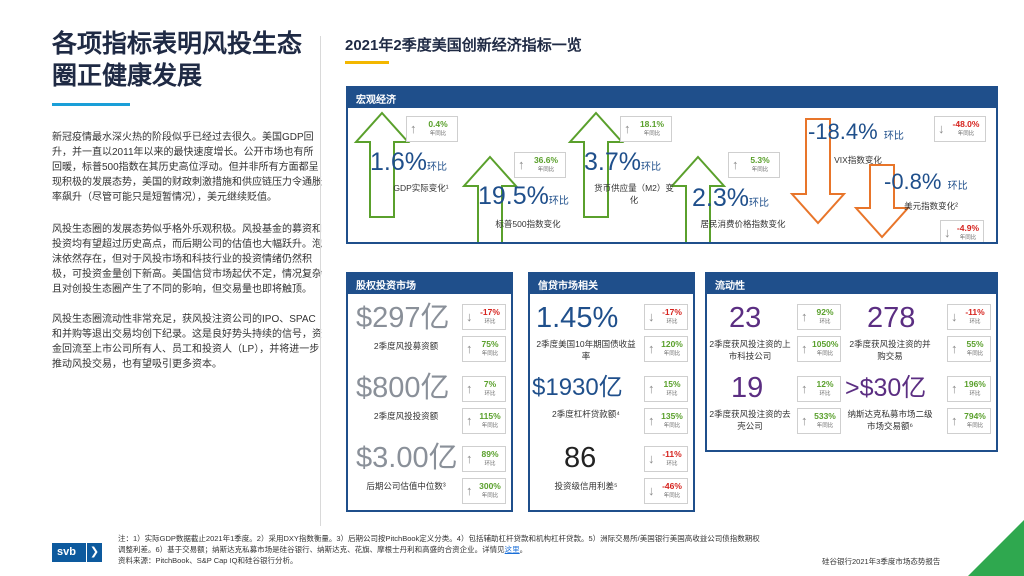 This screenshot has height=576, width=1024. Describe the element at coordinates (666, 421) in the screenshot. I see `credit-leveraged-loans-yoy-chip: ↑ 135% 年同比` at that location.